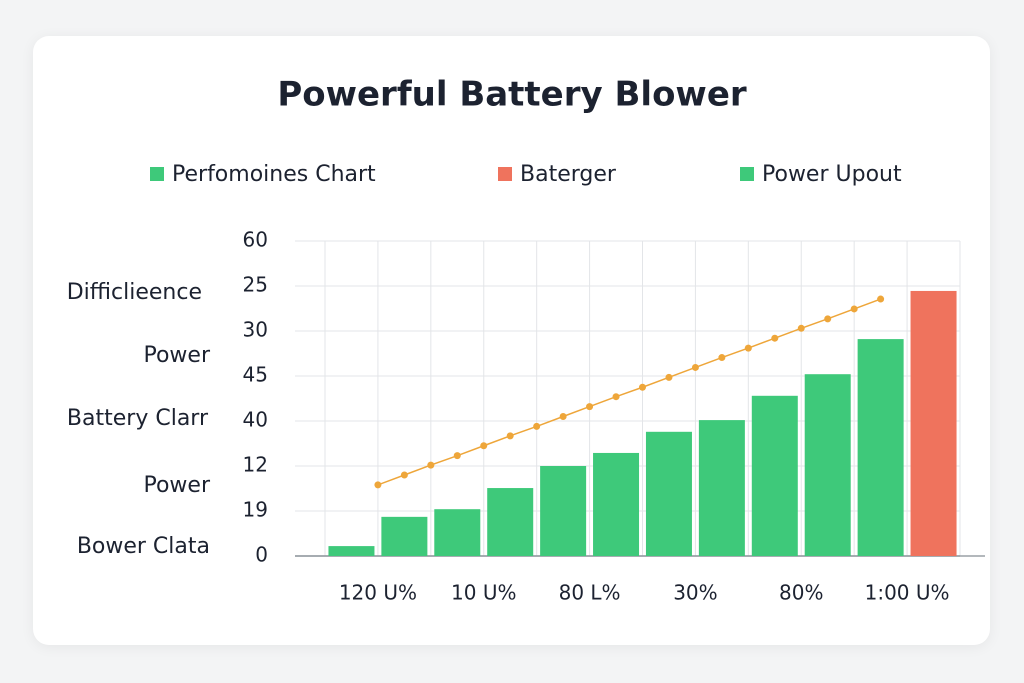 Image resolution: width=1024 pixels, height=683 pixels. I want to click on y-tick-label: 45, so click(255, 375).